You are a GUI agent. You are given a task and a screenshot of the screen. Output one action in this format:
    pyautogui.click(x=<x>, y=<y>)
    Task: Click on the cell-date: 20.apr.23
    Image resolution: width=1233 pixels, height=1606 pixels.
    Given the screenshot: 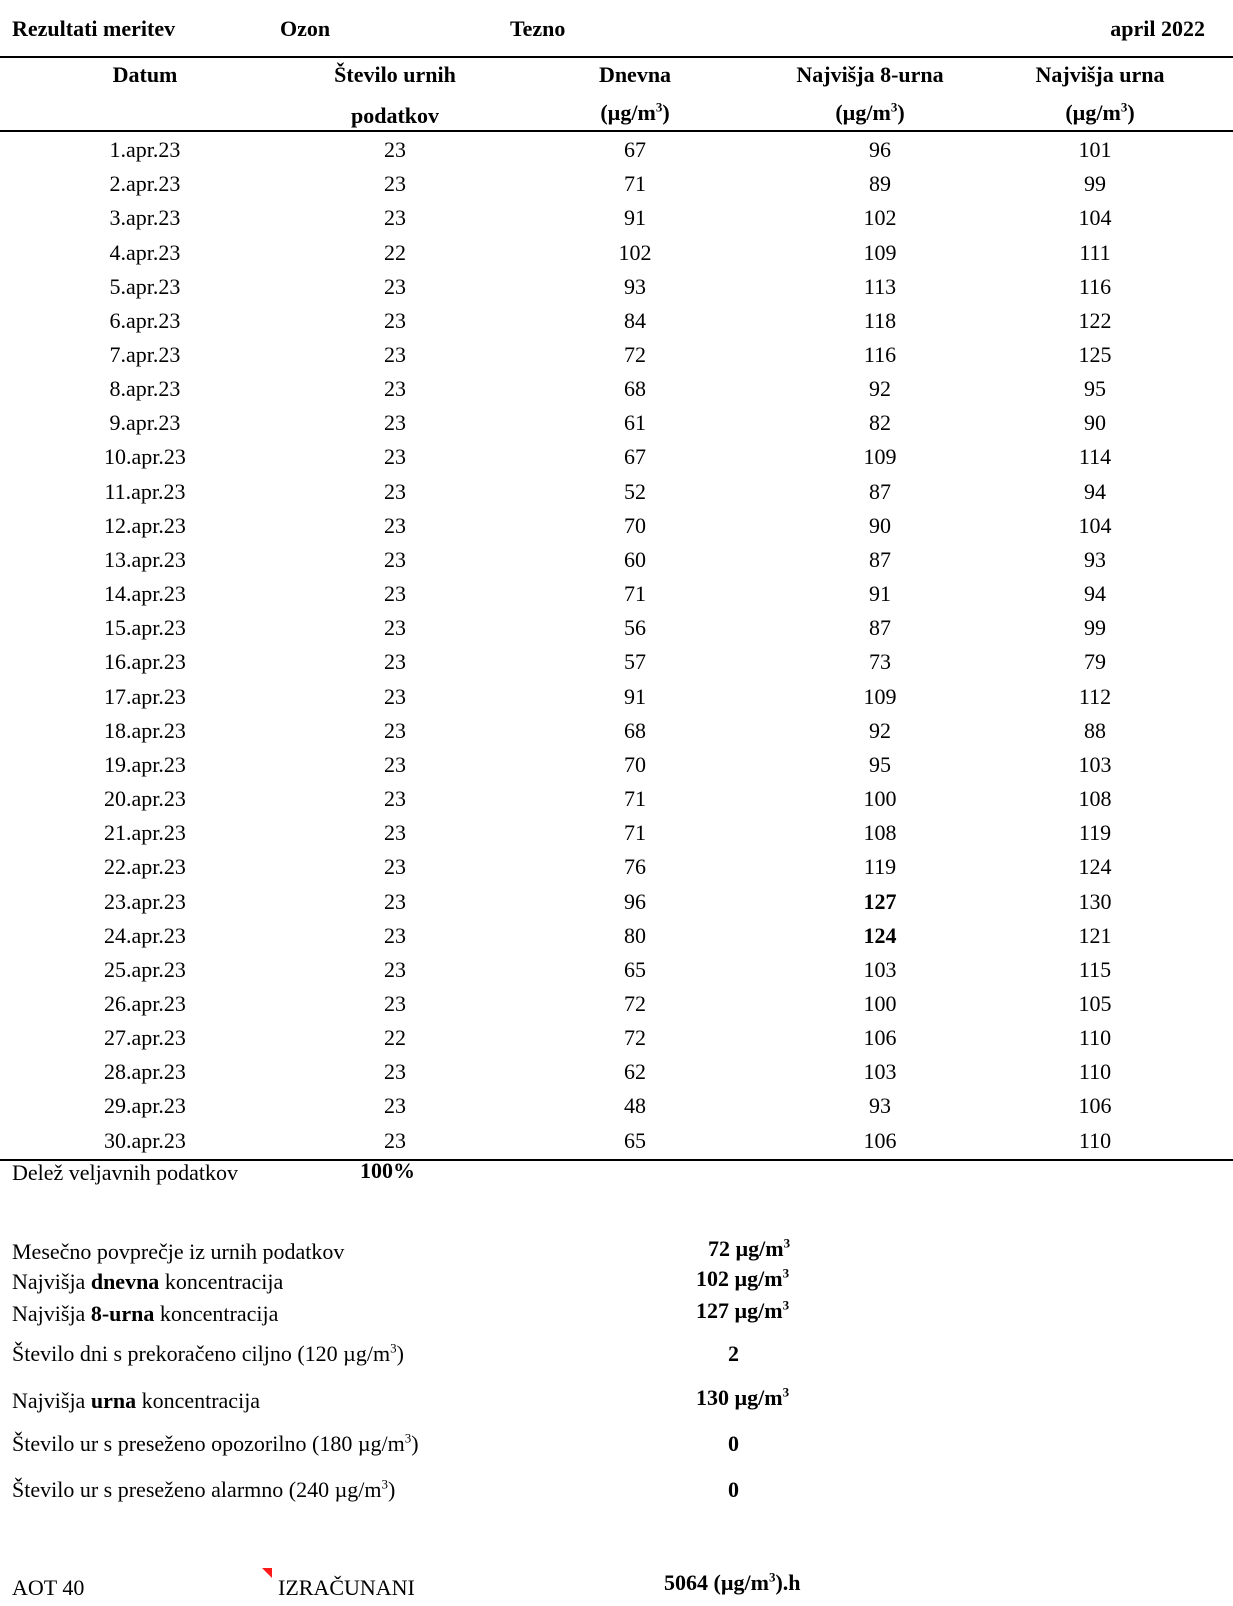 What is the action you would take?
    pyautogui.click(x=145, y=799)
    